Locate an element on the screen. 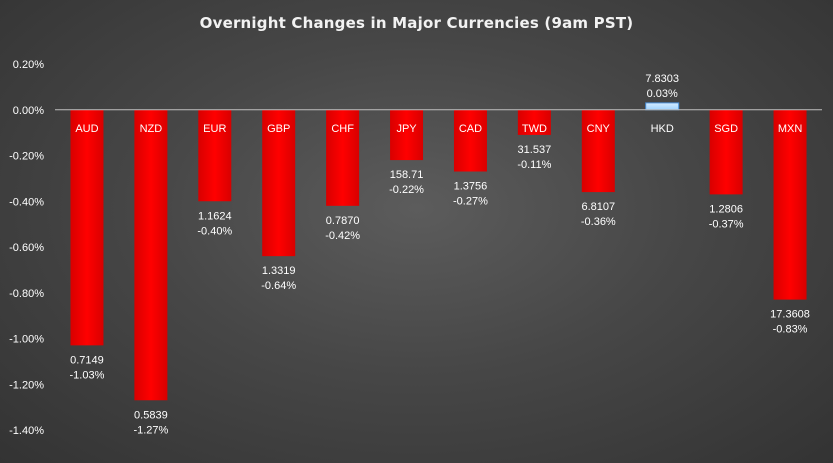 This screenshot has height=463, width=833. y-tick-label: -0.40% is located at coordinates (26, 202).